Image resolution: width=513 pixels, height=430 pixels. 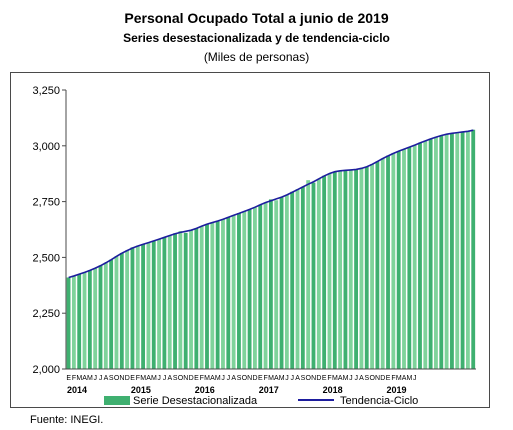 What do you see at coordinates (379, 401) in the screenshot?
I see `legend-line-label: Tendencia-Ciclo` at bounding box center [379, 401].